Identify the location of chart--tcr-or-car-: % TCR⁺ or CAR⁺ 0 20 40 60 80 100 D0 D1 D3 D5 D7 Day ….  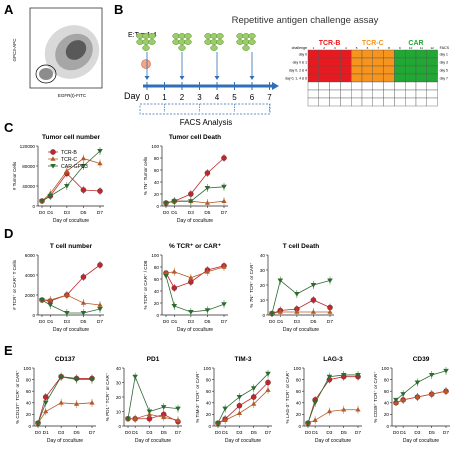
(185, 288).